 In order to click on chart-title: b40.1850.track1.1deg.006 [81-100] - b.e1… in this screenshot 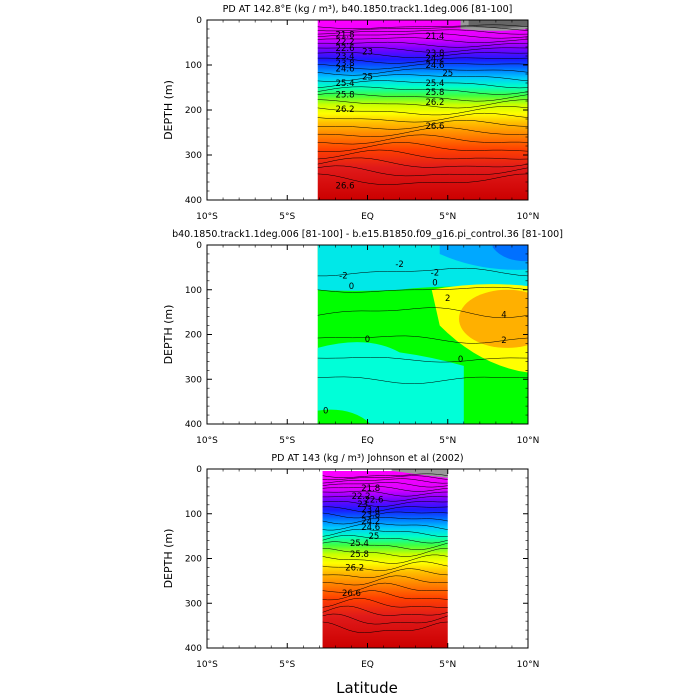, I will do `click(367, 234)`.